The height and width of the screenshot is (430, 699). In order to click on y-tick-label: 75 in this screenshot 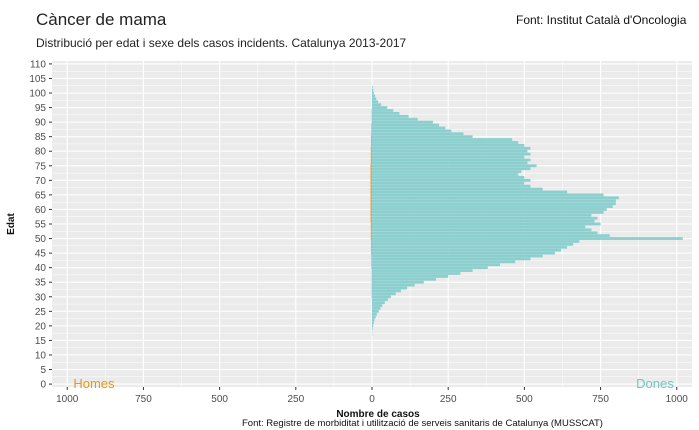, I will do `click(41, 166)`.